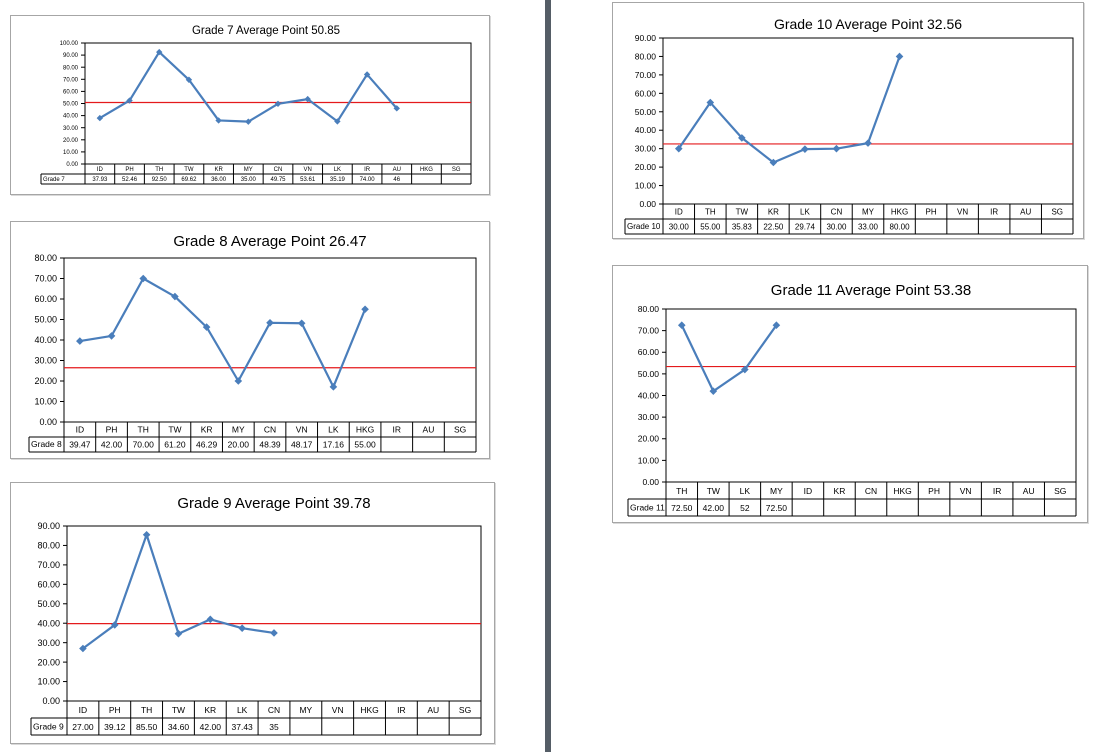 The height and width of the screenshot is (752, 1103). Describe the element at coordinates (396, 180) in the screenshot. I see `value-label: 46` at that location.